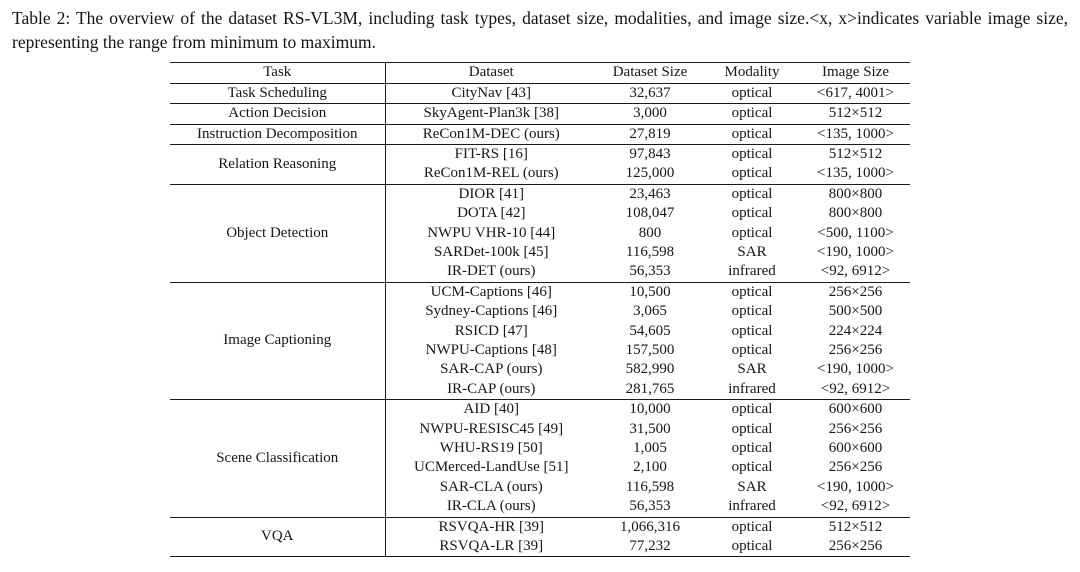 This screenshot has width=1080, height=572. Describe the element at coordinates (491, 194) in the screenshot. I see `dataset-cell: DIOR [41]` at that location.